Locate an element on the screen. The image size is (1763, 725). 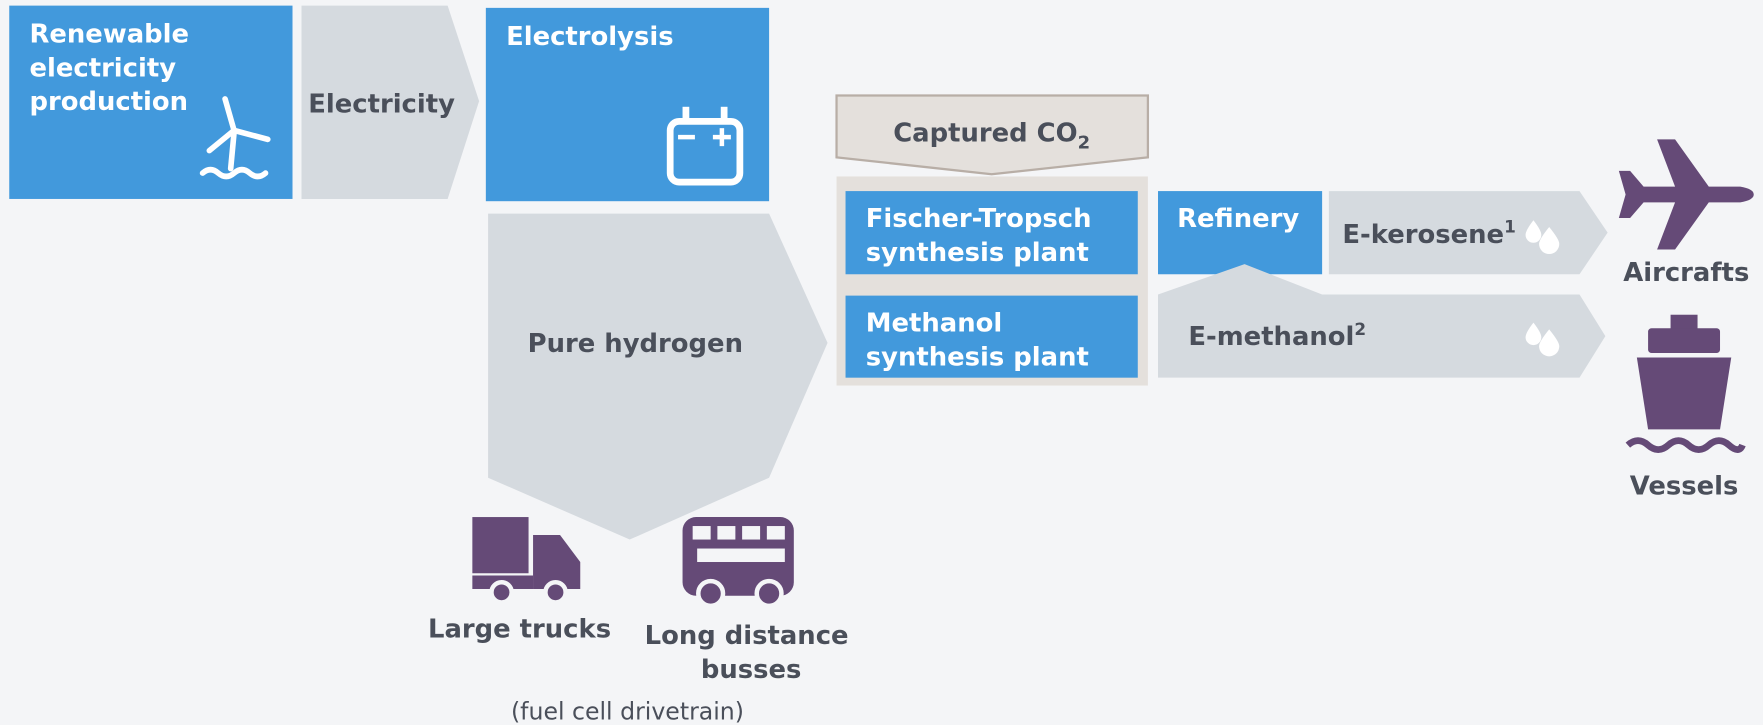
fischer-tropsch-label: Fischer-Tropsch synthesis plant is located at coordinates (983, 236).